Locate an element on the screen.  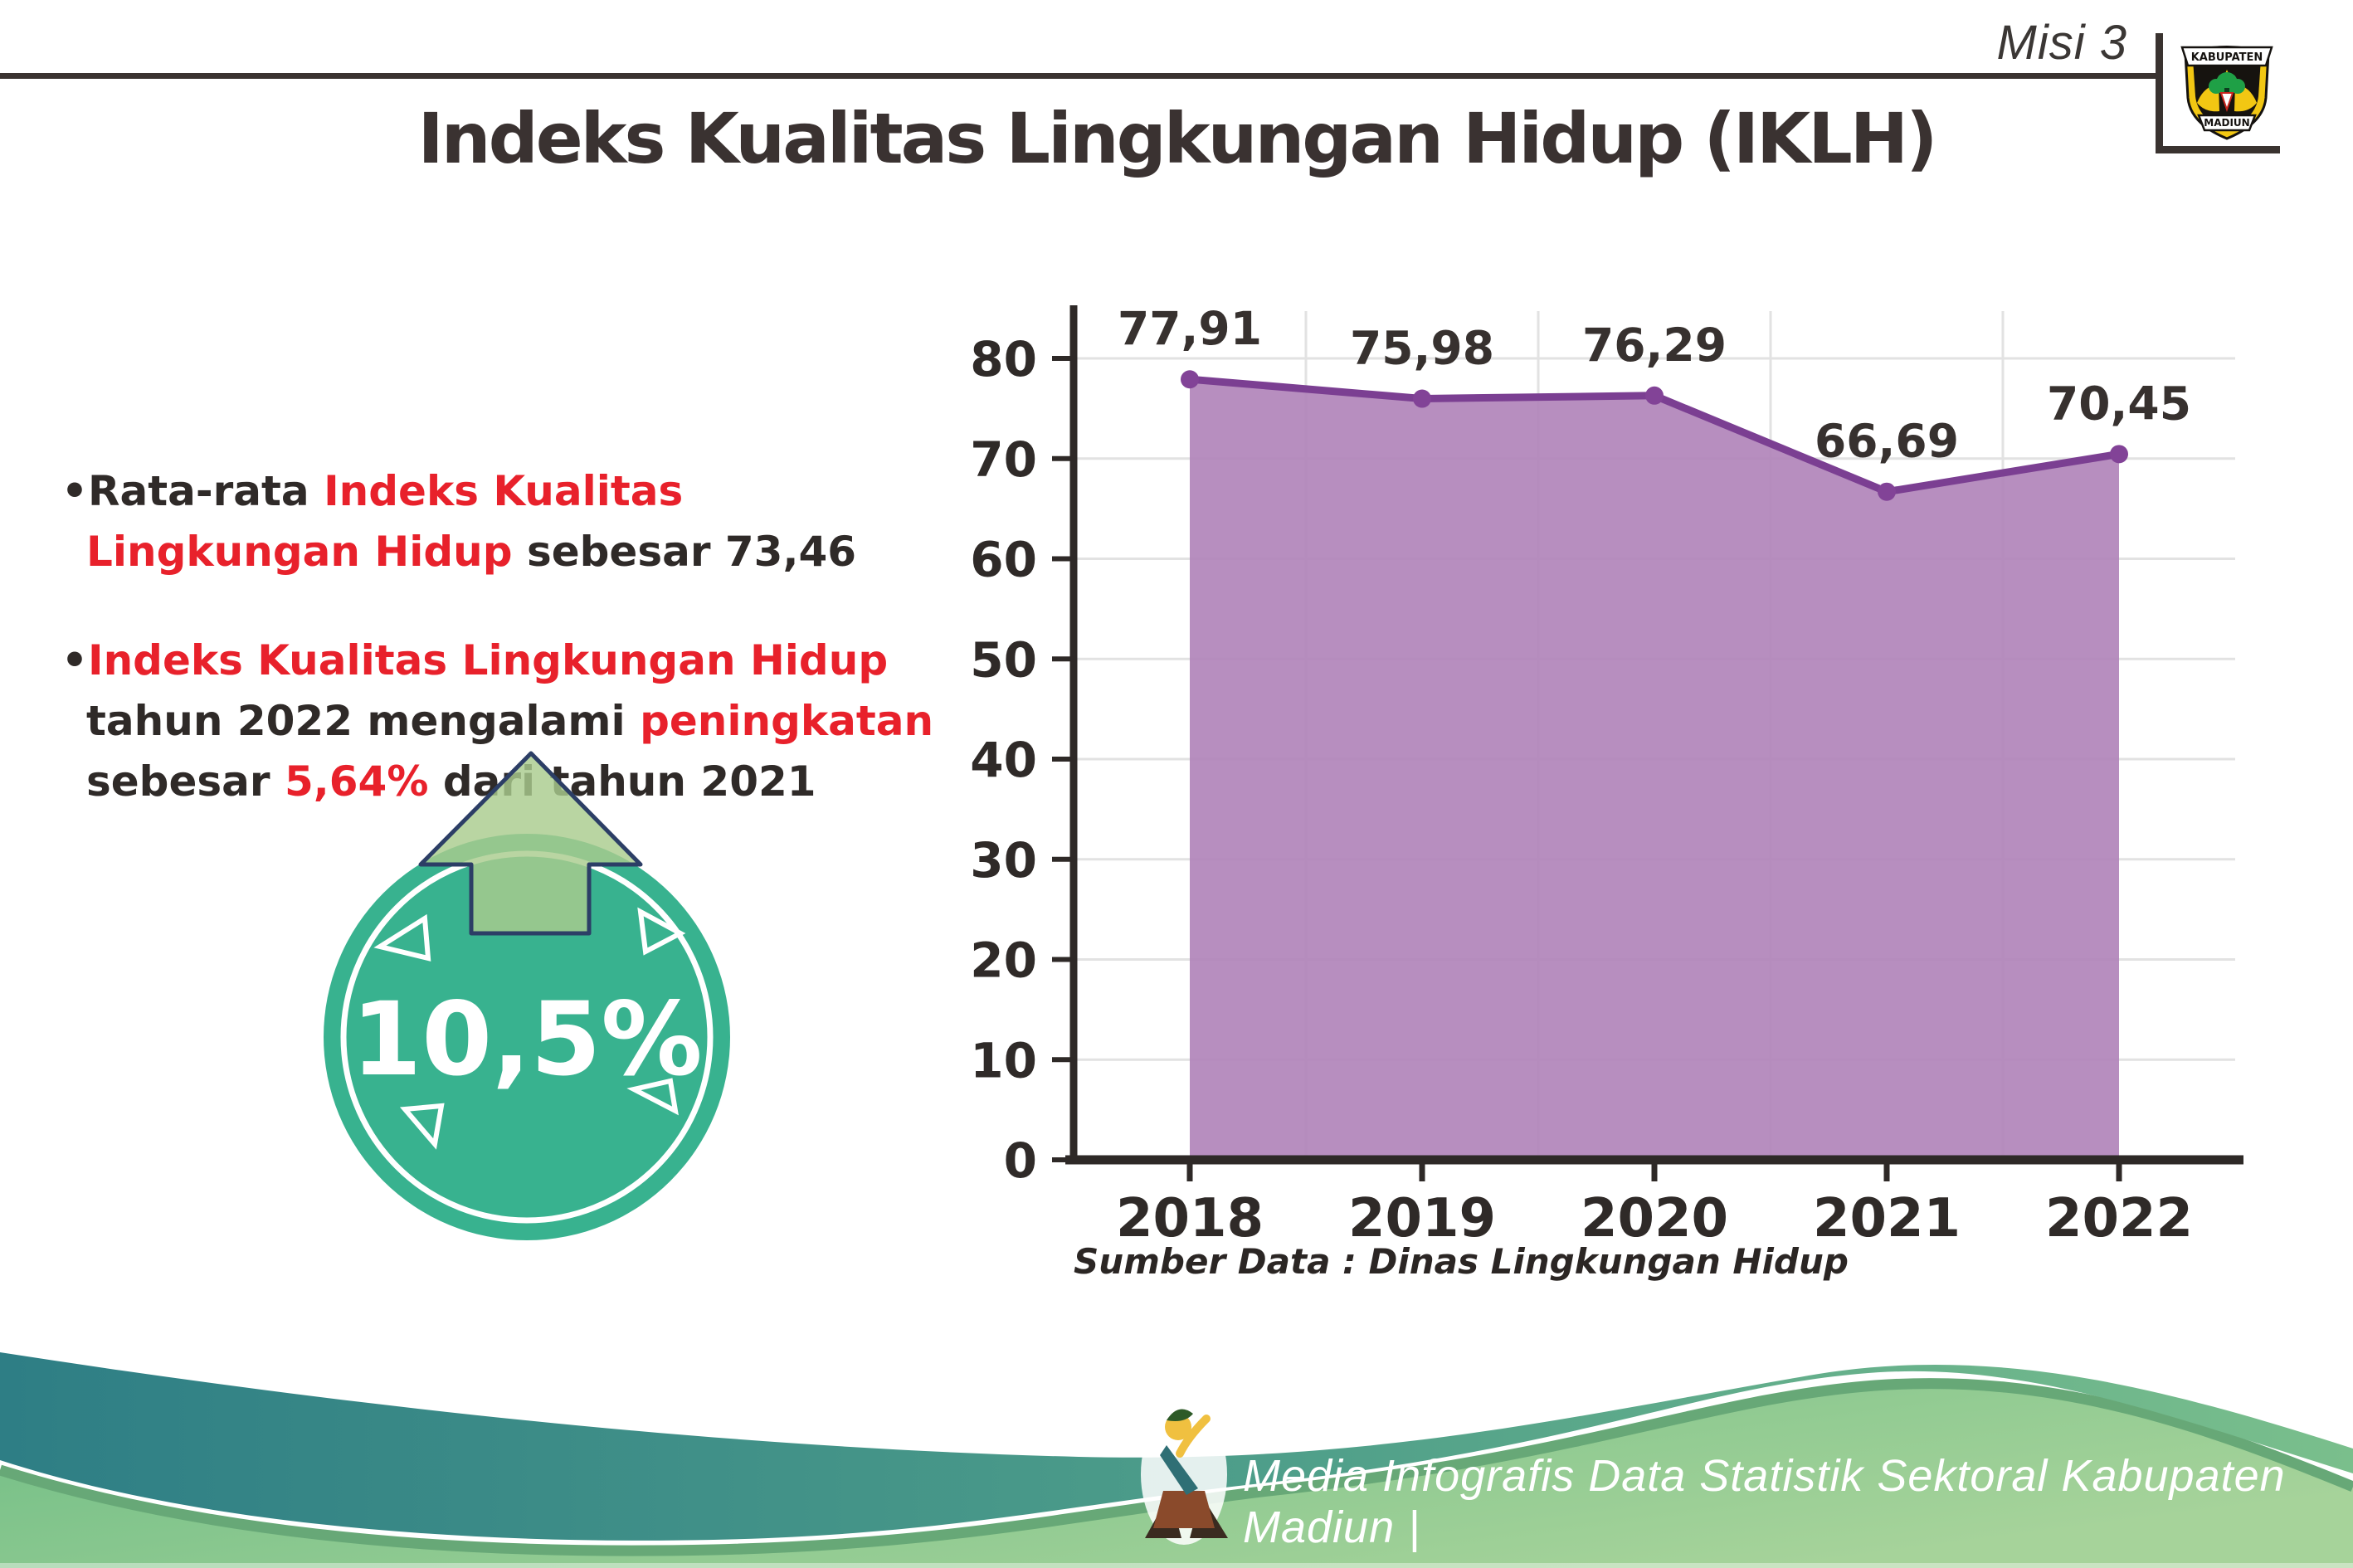
logo-bottom-text: MADIUN is located at coordinates (2226, 123).